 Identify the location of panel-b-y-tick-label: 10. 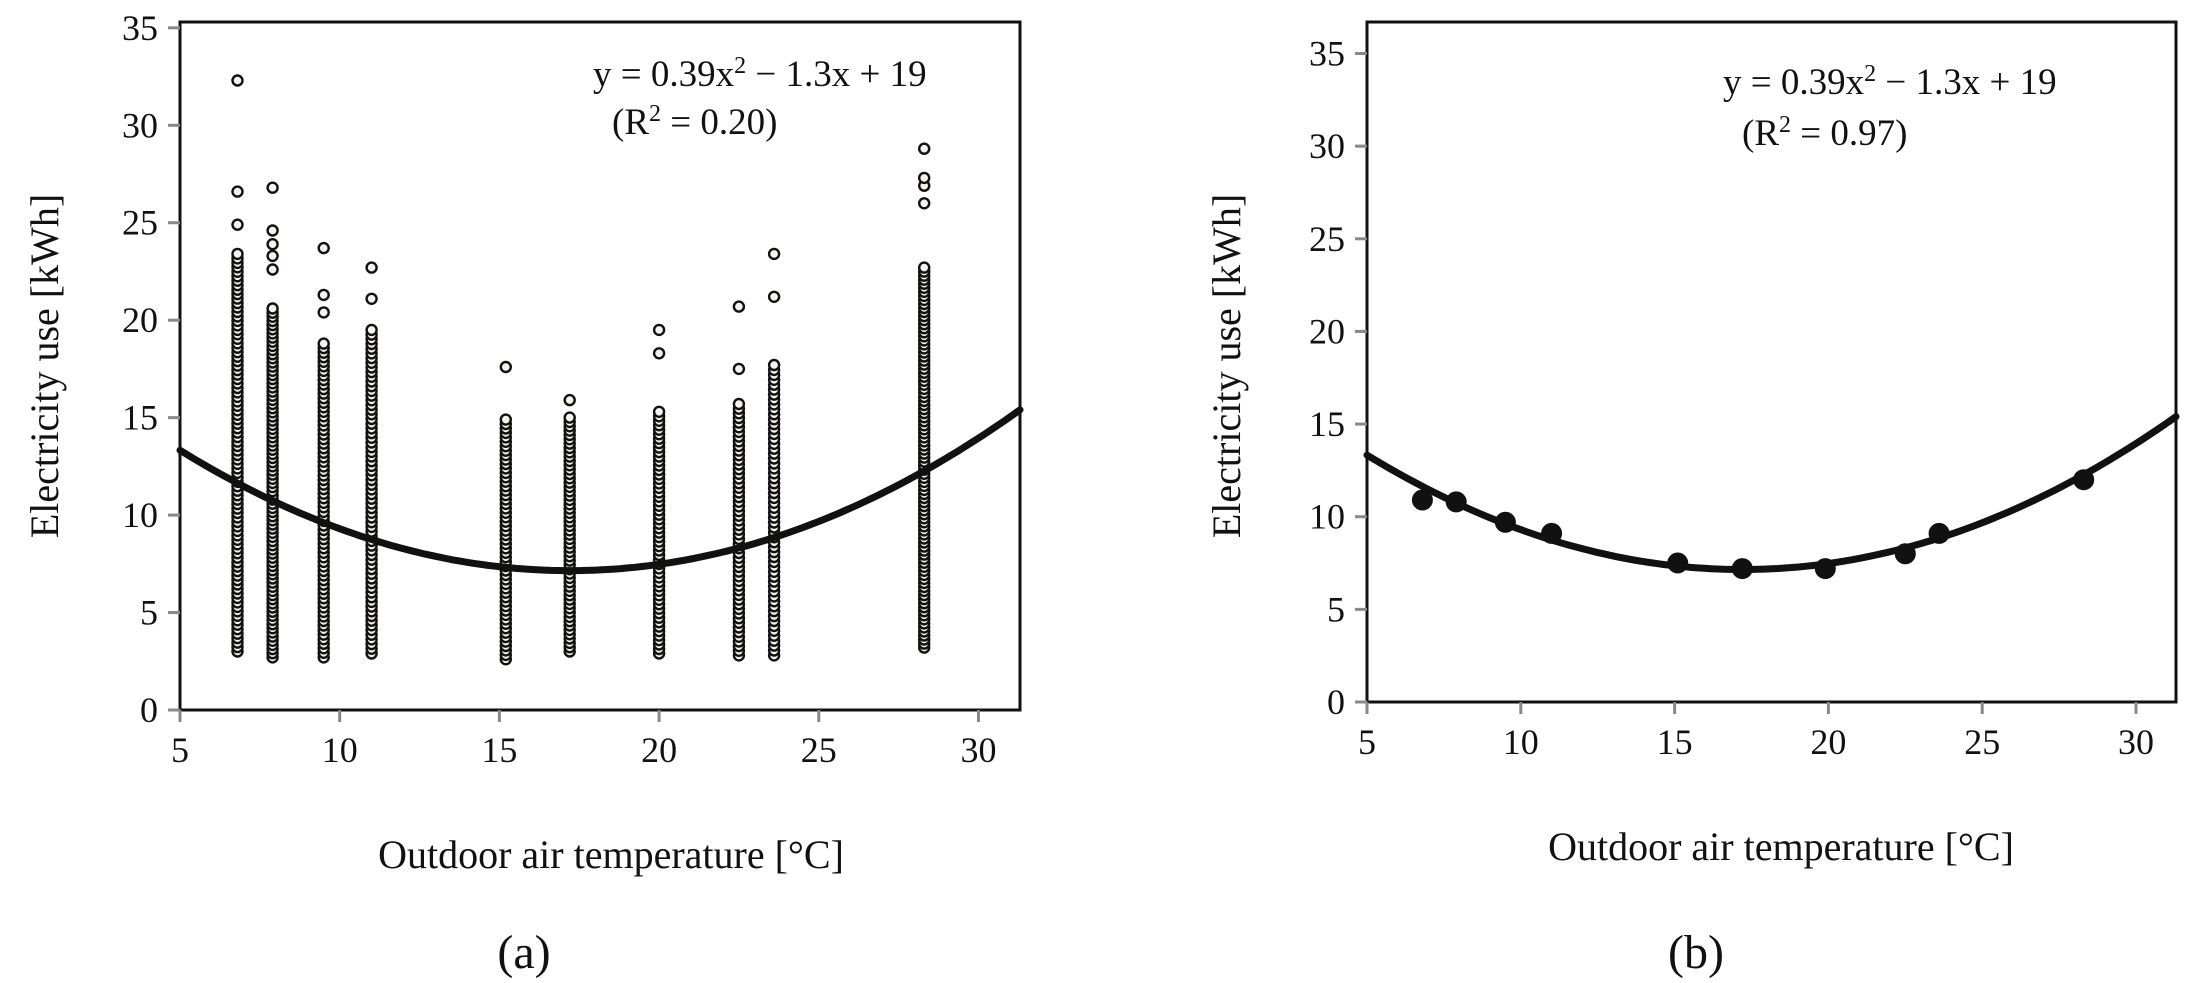
(1327, 517).